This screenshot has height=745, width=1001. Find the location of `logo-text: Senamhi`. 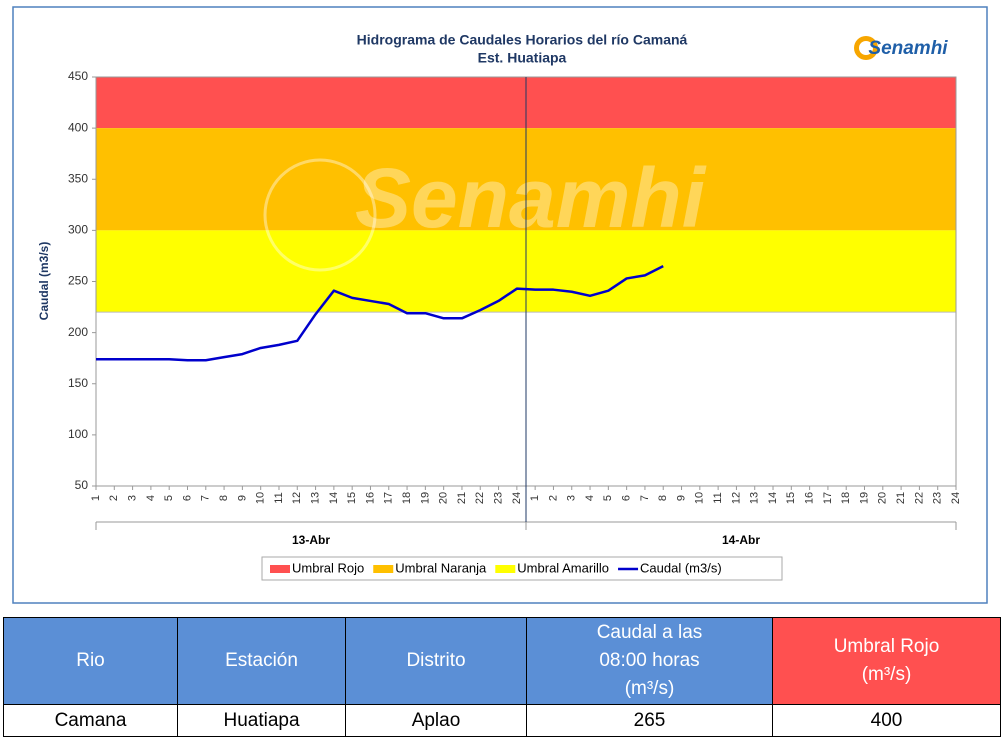

logo-text: Senamhi is located at coordinates (908, 48).